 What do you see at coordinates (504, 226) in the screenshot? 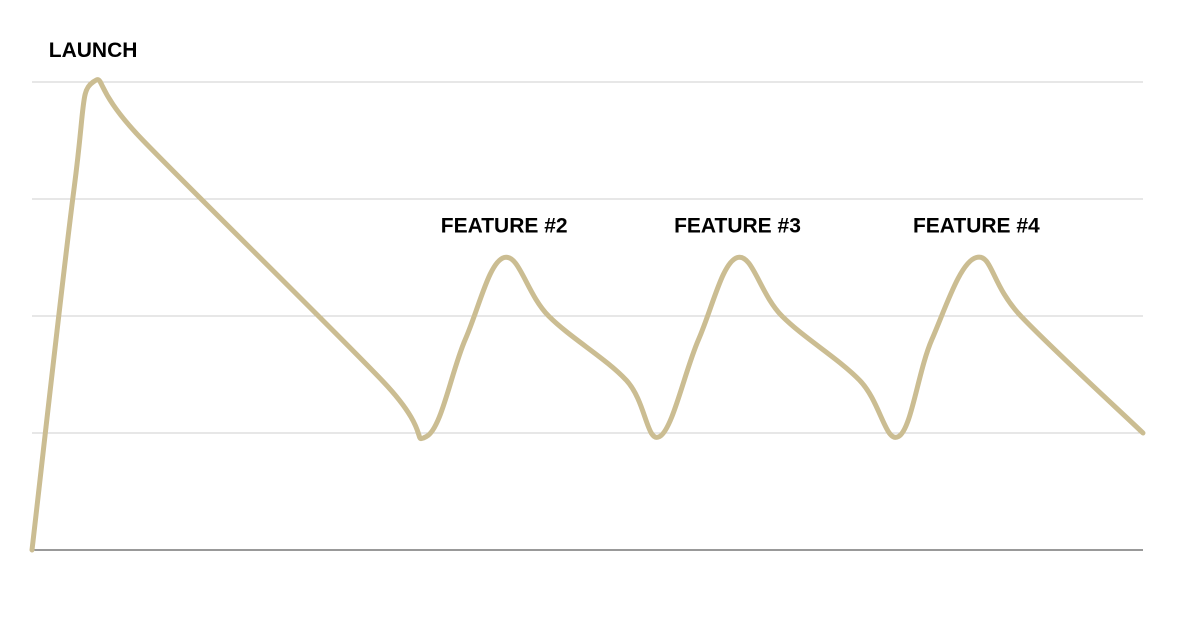
I see `annotation-feature-2: FEATURE #2` at bounding box center [504, 226].